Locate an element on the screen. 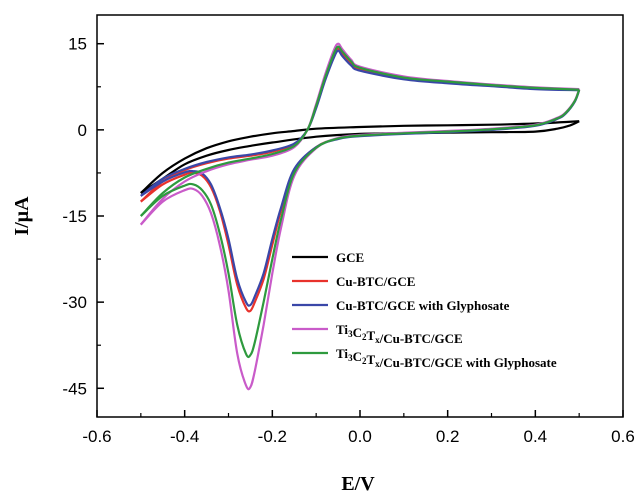 Image resolution: width=636 pixels, height=497 pixels. legend-label: GCE is located at coordinates (350, 257).